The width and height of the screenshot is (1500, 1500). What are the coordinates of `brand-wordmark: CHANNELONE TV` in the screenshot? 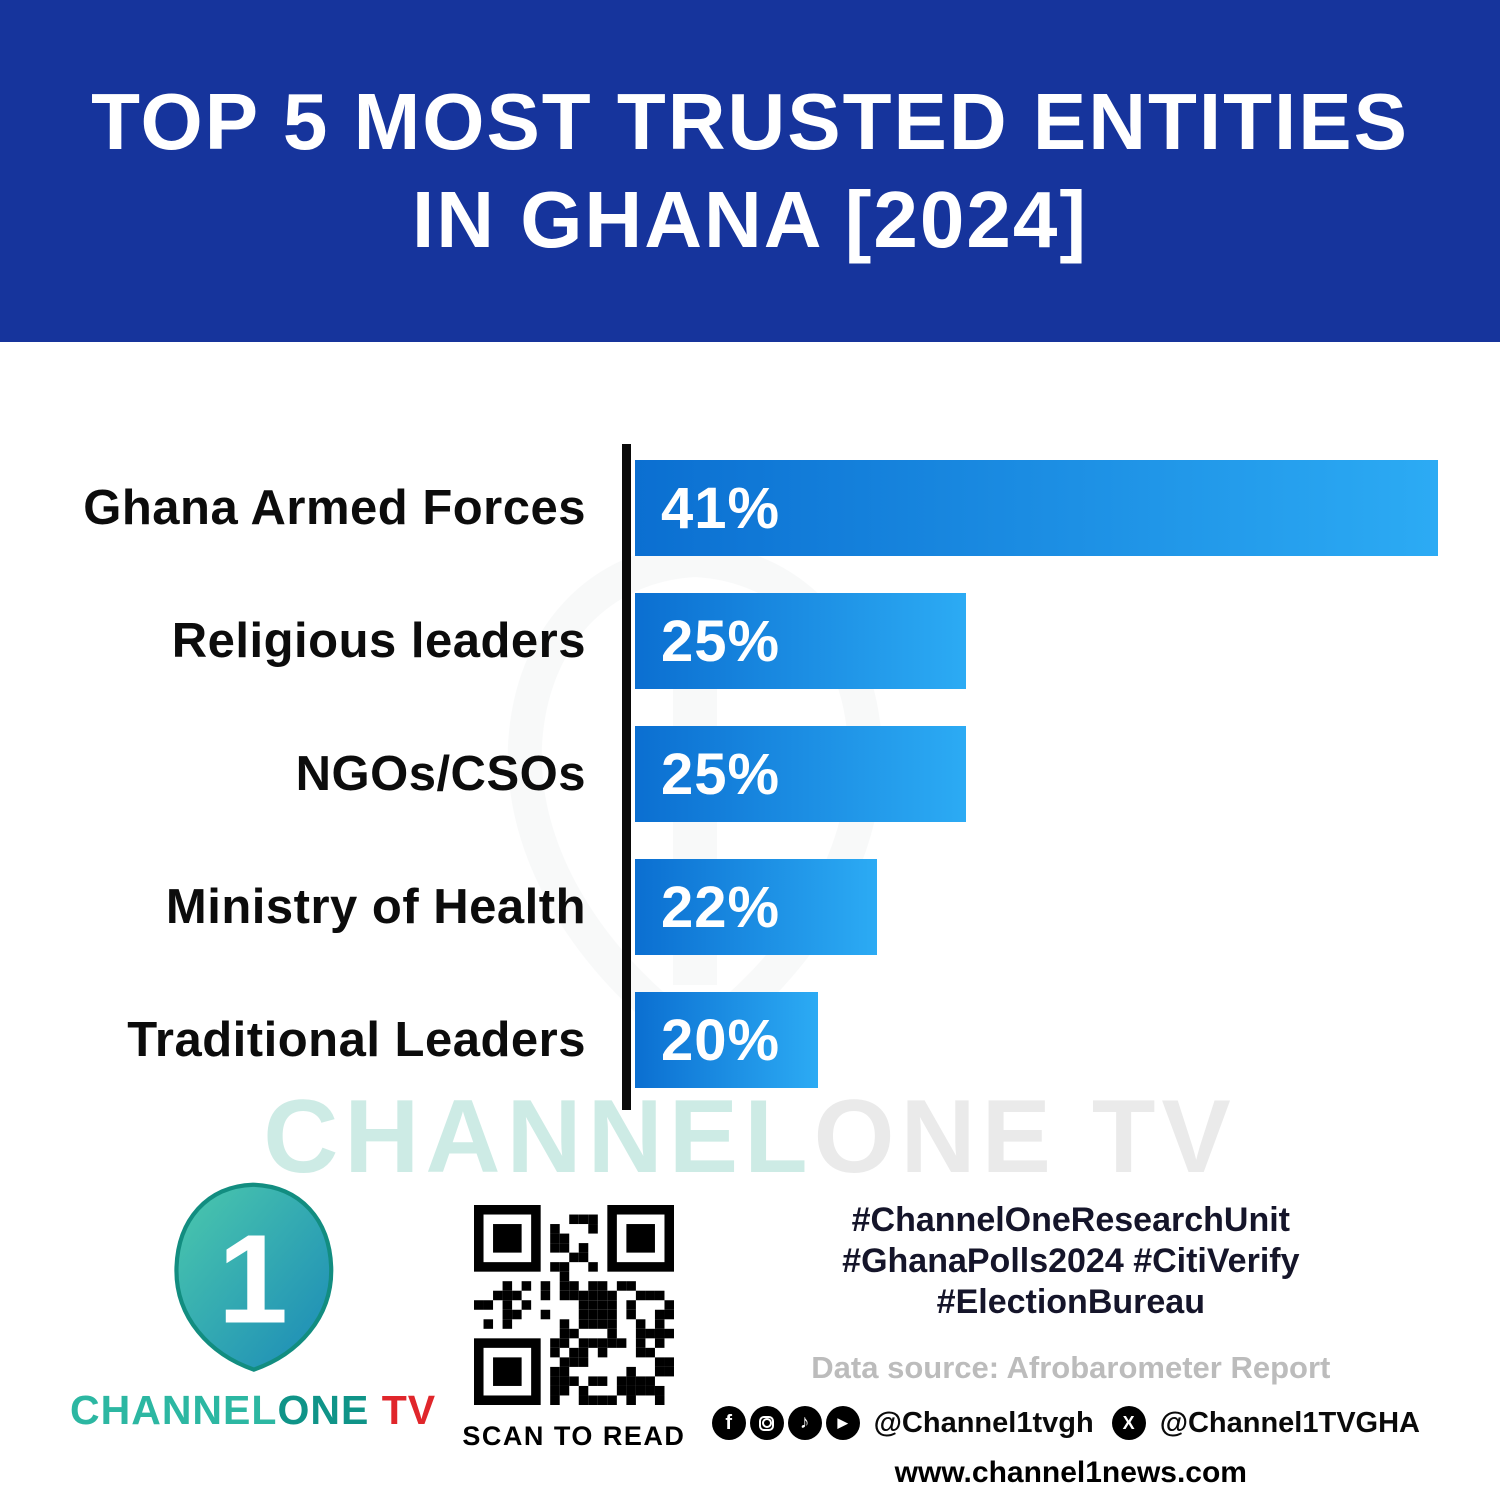 It's located at (253, 1410).